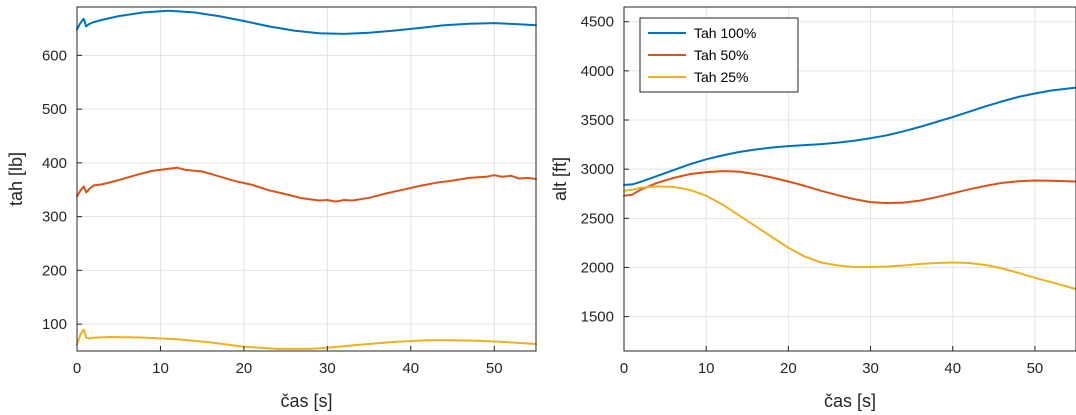 This screenshot has height=415, width=1076. What do you see at coordinates (597, 267) in the screenshot?
I see `y-tick-label: 2000` at bounding box center [597, 267].